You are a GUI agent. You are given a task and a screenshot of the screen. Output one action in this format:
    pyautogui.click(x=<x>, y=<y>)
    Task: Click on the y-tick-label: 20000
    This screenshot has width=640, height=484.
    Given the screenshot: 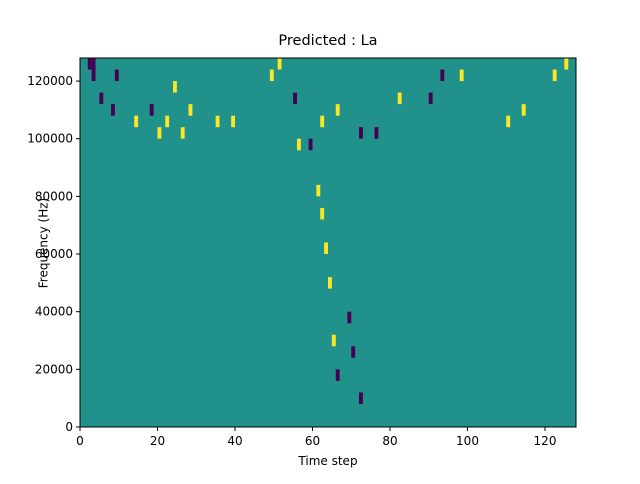 What is the action you would take?
    pyautogui.click(x=54, y=369)
    